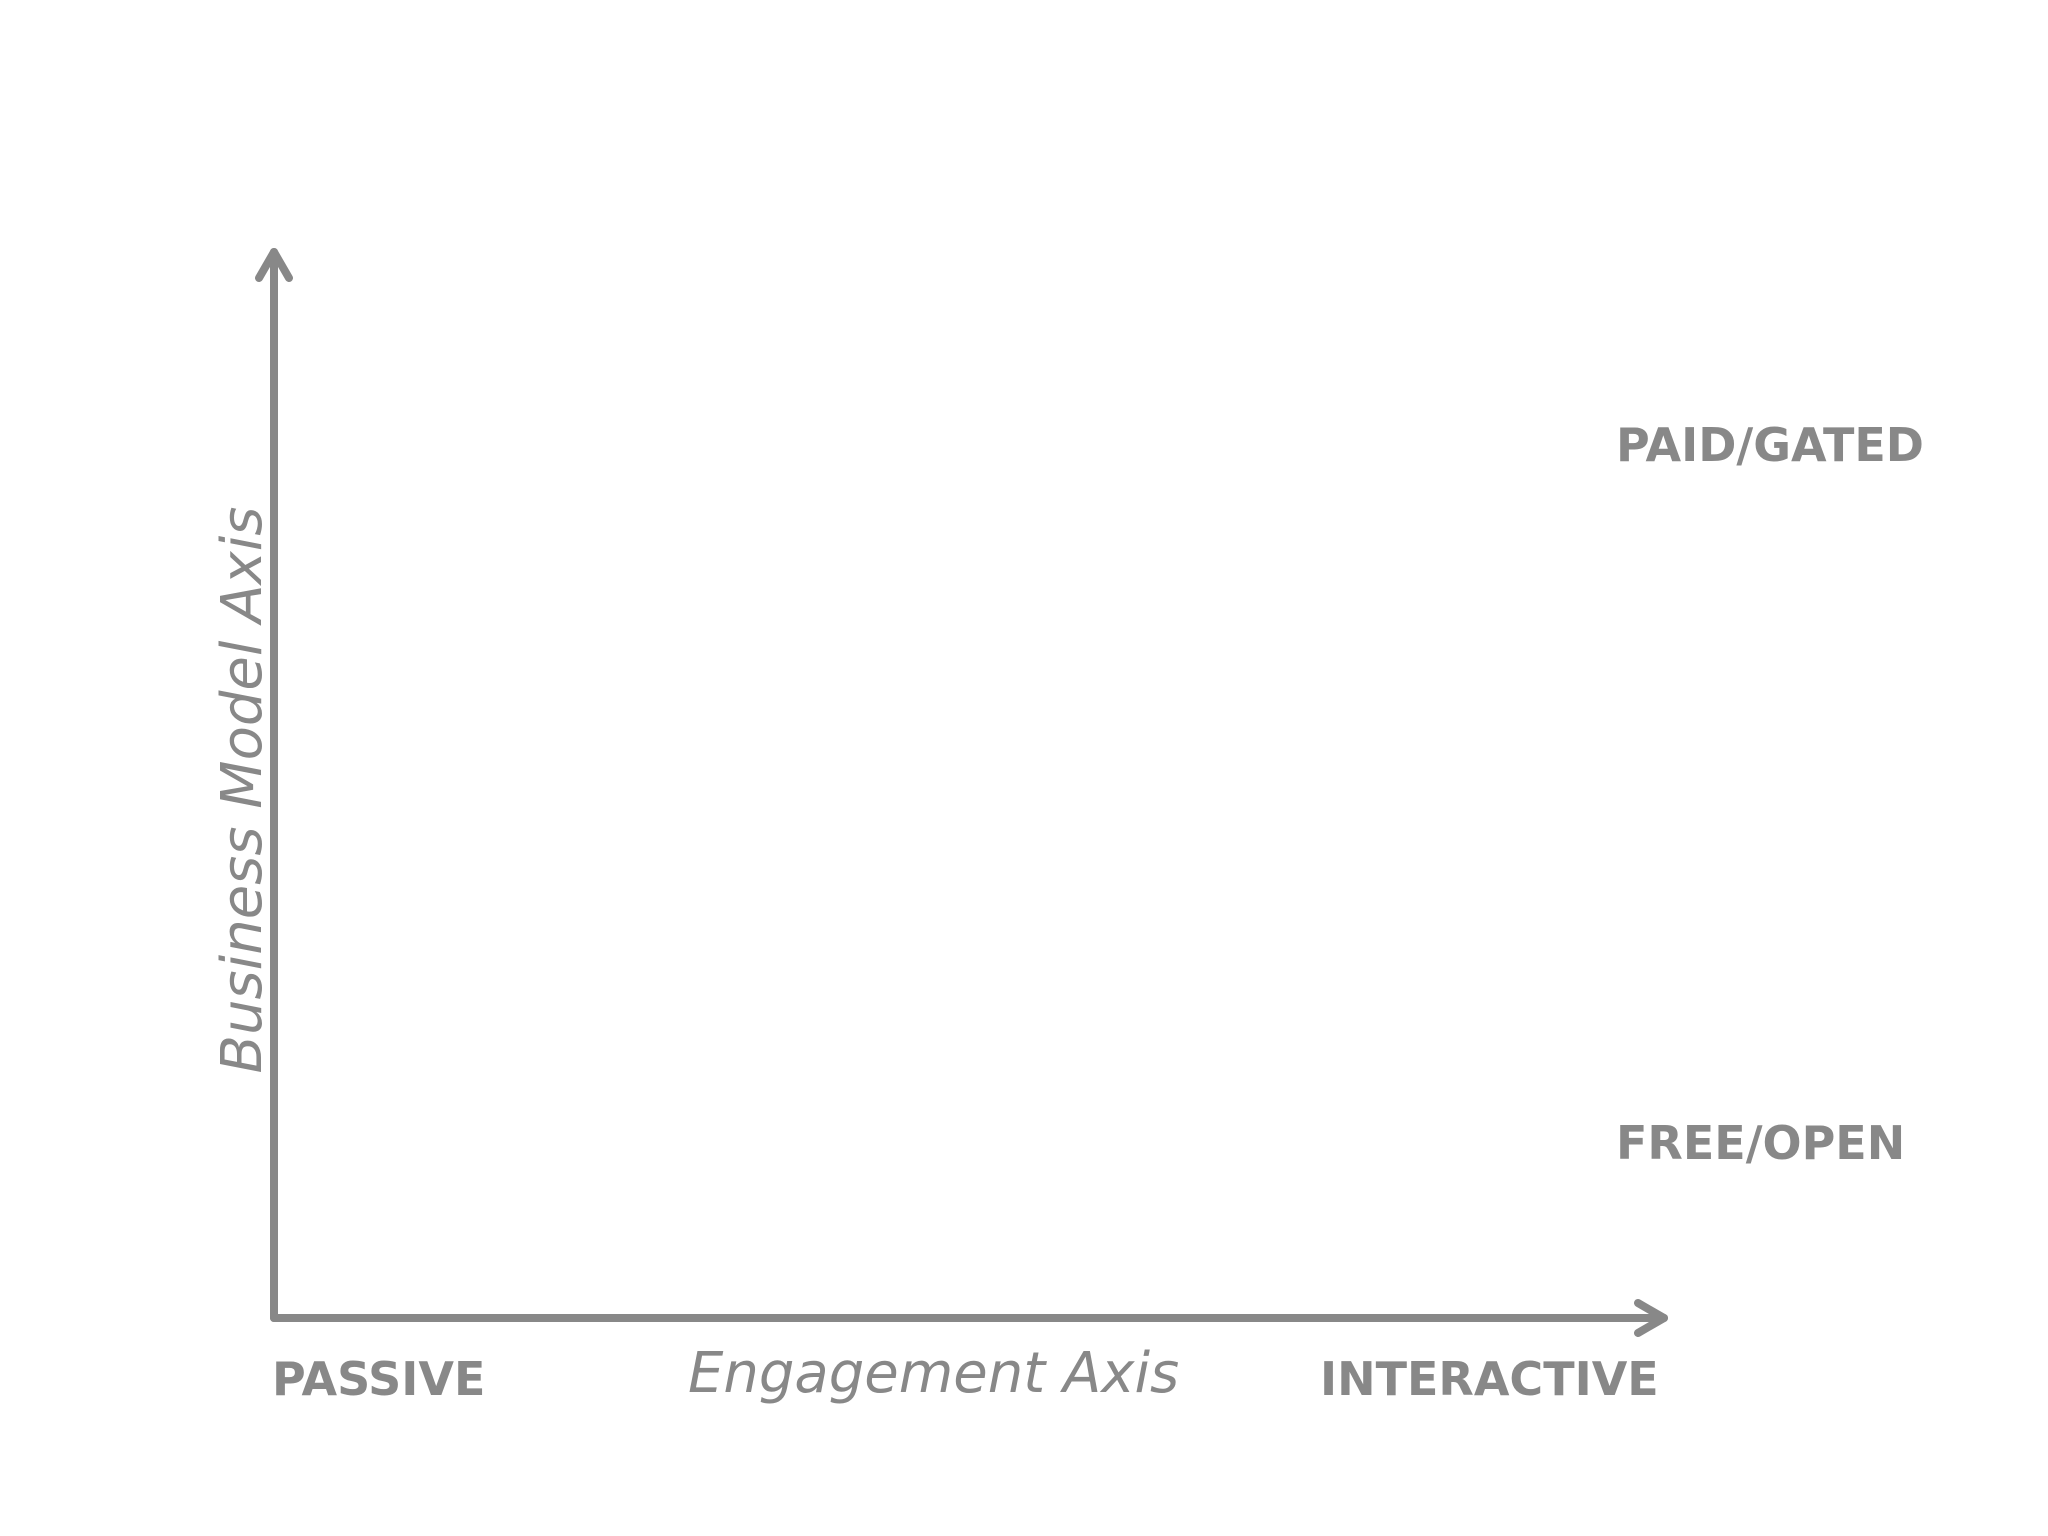 This screenshot has height=1536, width=2048. Describe the element at coordinates (242, 790) in the screenshot. I see `y-axis-title: Business Model Axis` at that location.